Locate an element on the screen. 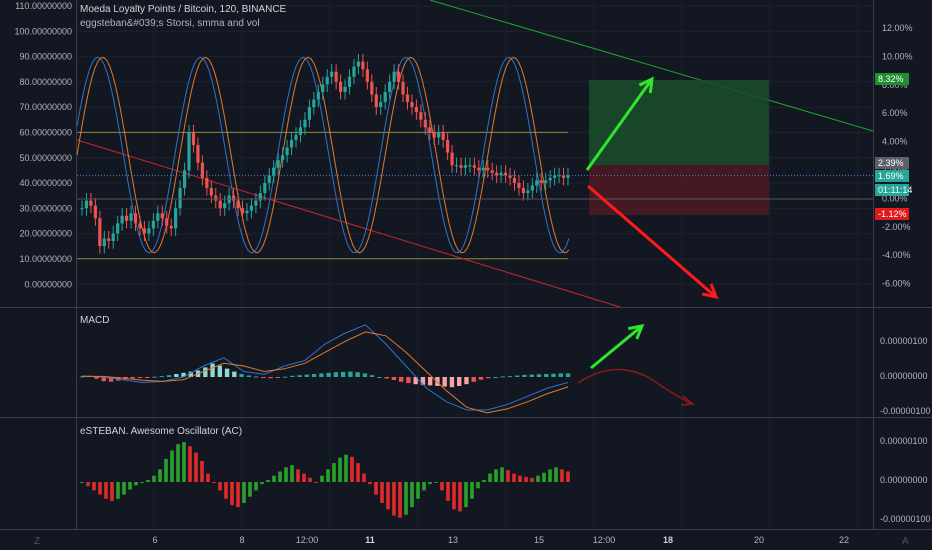 The width and height of the screenshot is (932, 550). corner-left-label: Z is located at coordinates (37, 541).